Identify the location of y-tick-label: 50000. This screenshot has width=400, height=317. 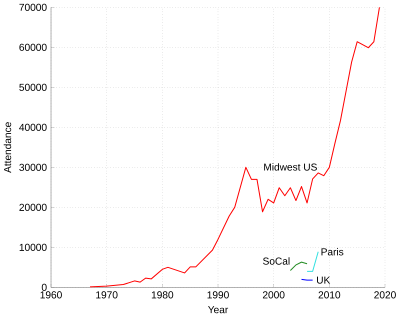
(33, 87).